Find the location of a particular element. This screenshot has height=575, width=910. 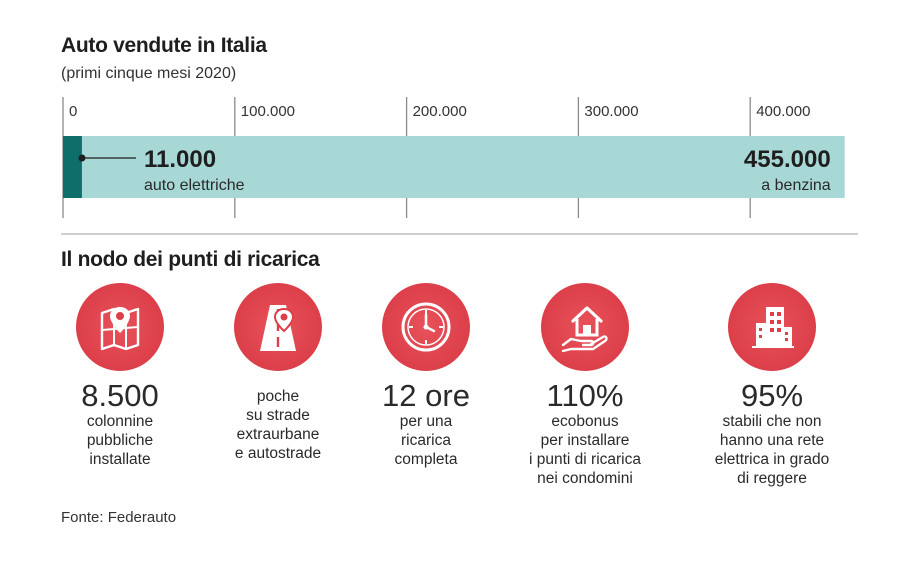

road-pin-icon is located at coordinates (278, 327).